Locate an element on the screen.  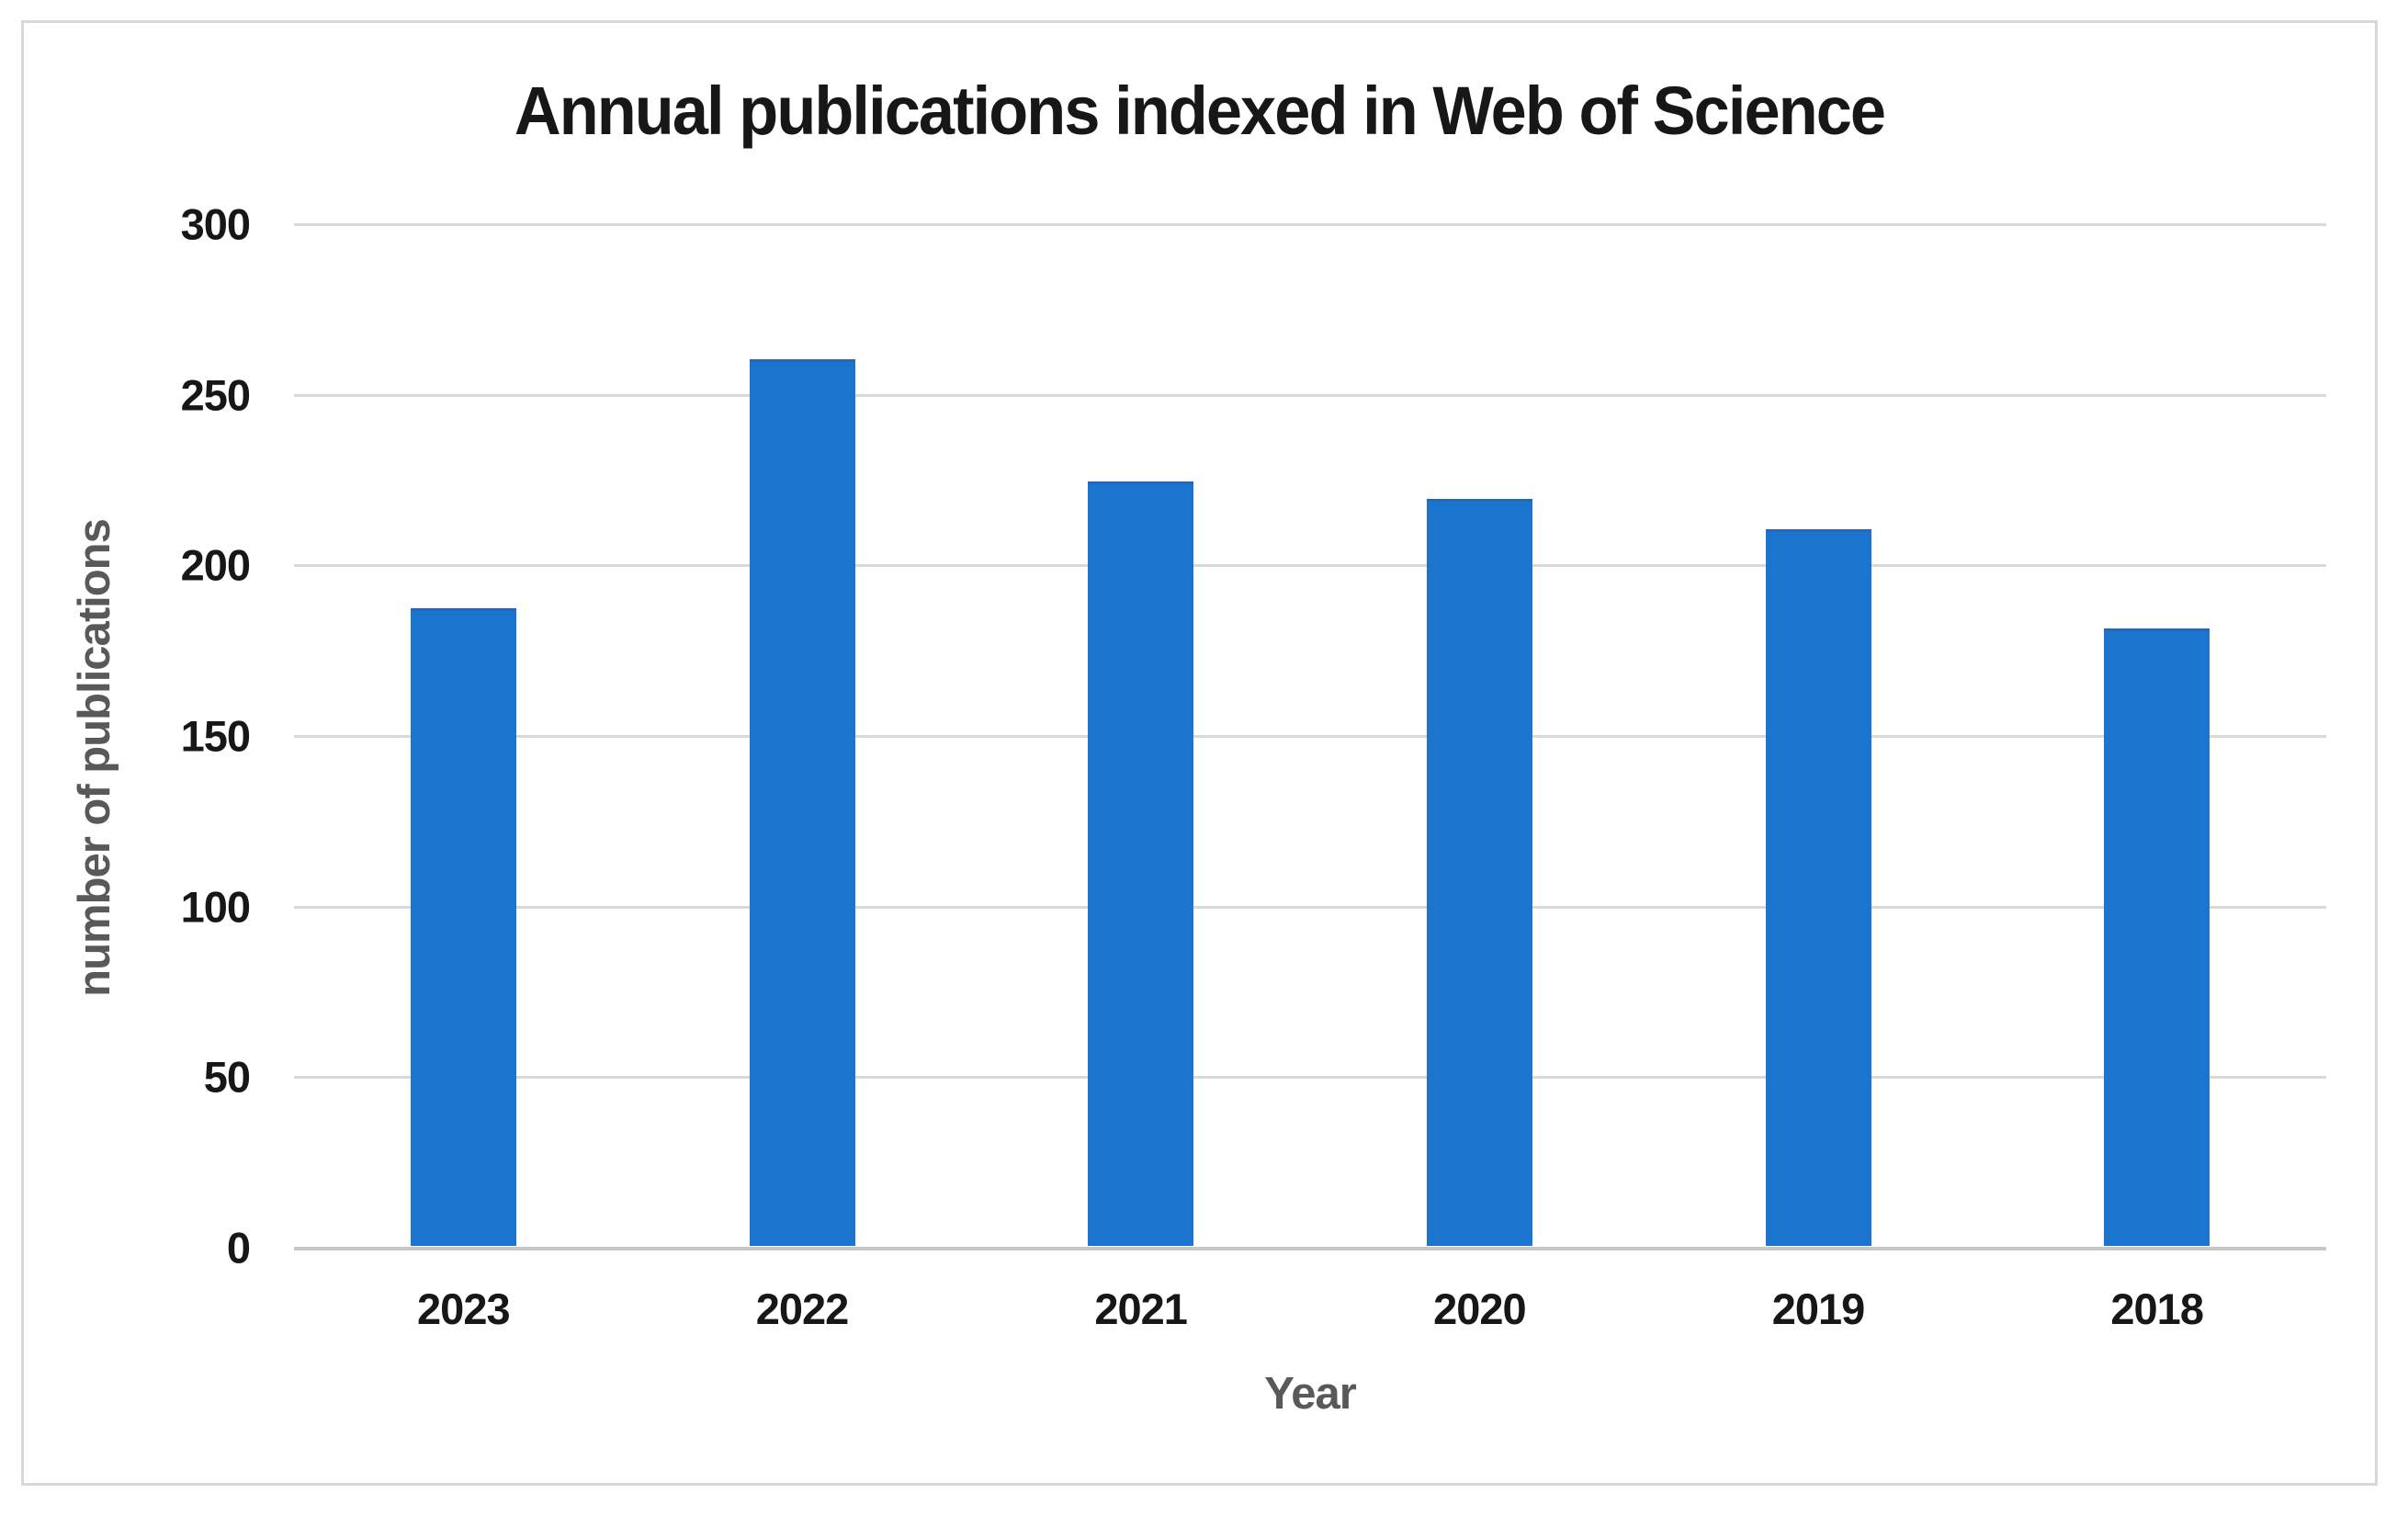
bar-slot-2020 is located at coordinates (1480, 734).